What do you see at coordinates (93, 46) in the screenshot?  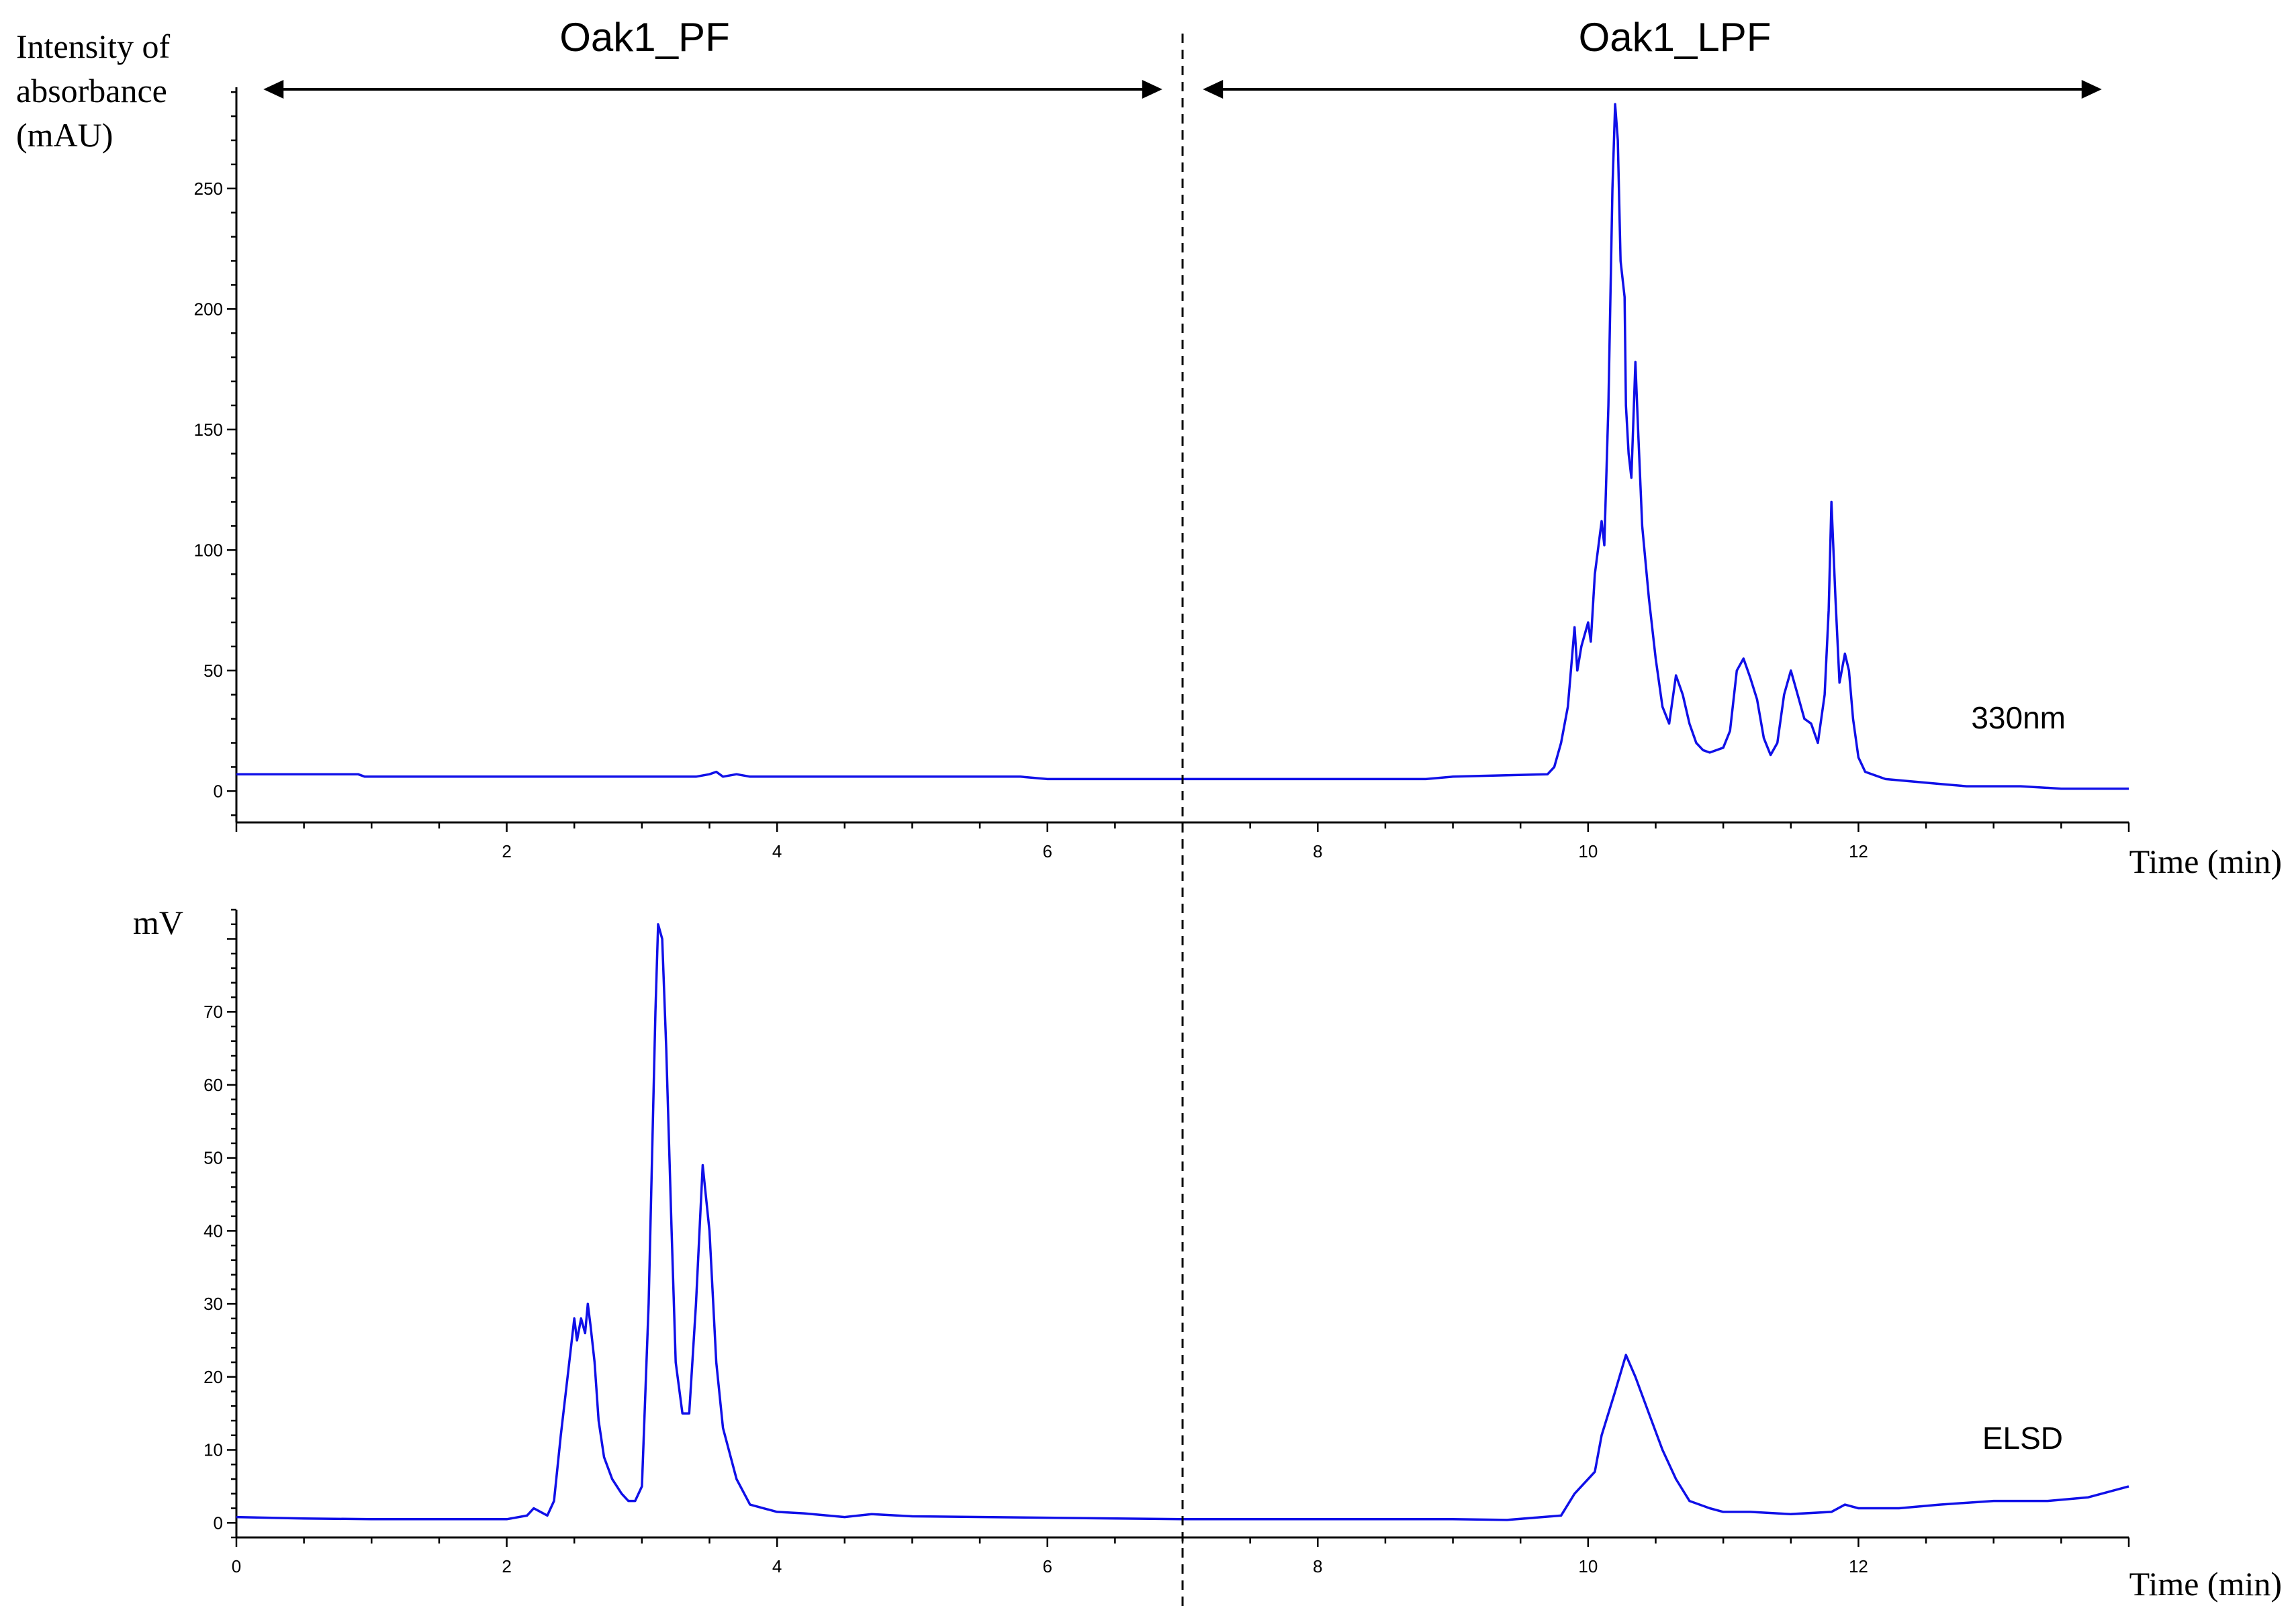 I see `y-axis-label-line-1: Intensity of` at bounding box center [93, 46].